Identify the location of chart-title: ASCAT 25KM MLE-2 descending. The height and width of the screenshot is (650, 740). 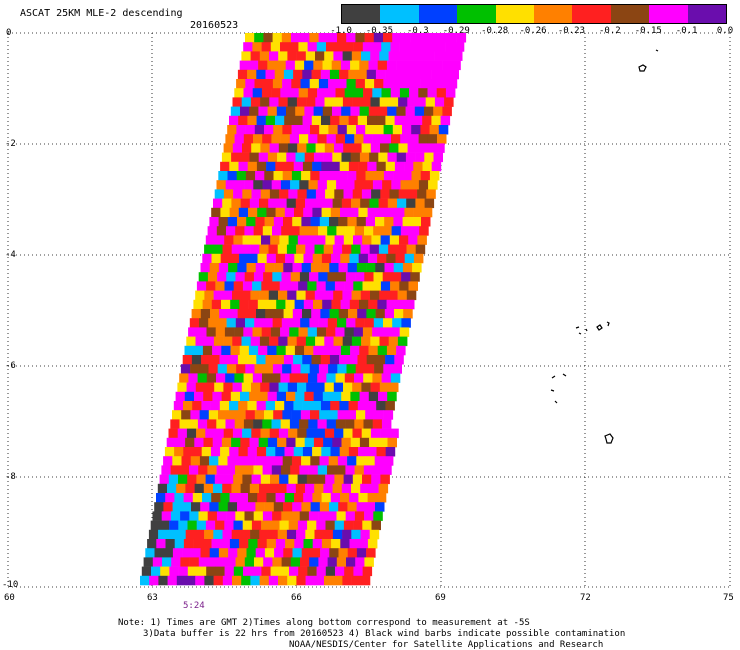
(101, 13).